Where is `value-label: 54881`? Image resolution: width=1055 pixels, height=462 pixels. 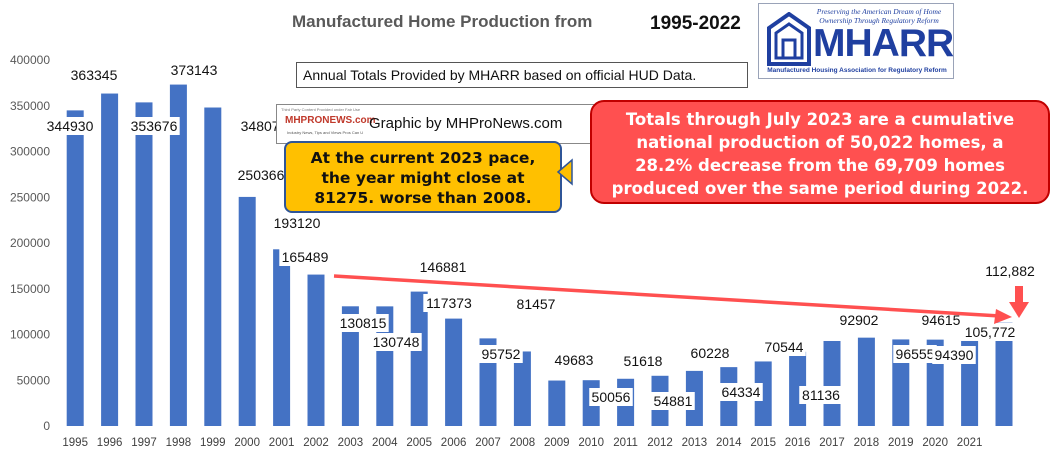 value-label: 54881 is located at coordinates (673, 401).